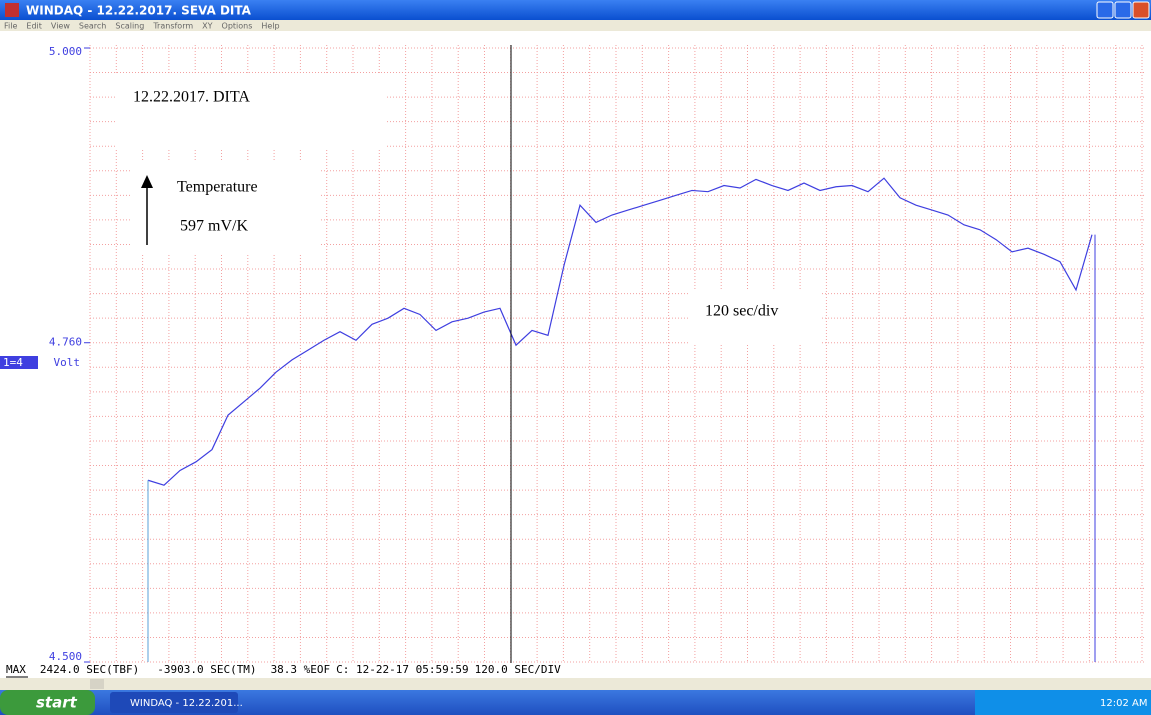 The width and height of the screenshot is (1151, 715). What do you see at coordinates (191, 97) in the screenshot?
I see `annotation: 12.22.2017. DITA` at bounding box center [191, 97].